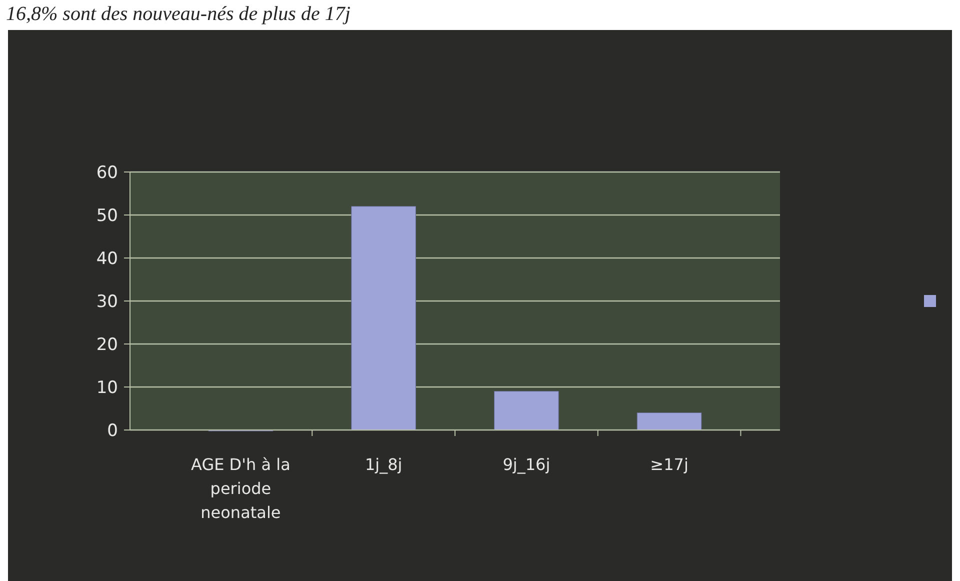  I want to click on x-tick-label: ≥17j, so click(669, 464).